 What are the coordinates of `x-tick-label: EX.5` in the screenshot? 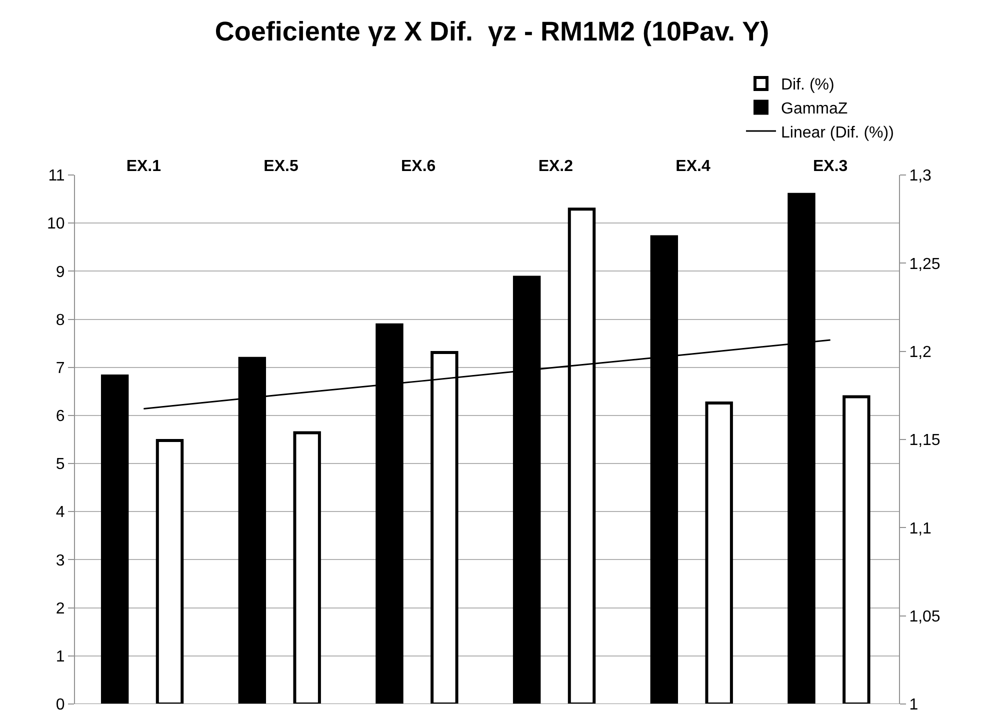 It's located at (281, 166).